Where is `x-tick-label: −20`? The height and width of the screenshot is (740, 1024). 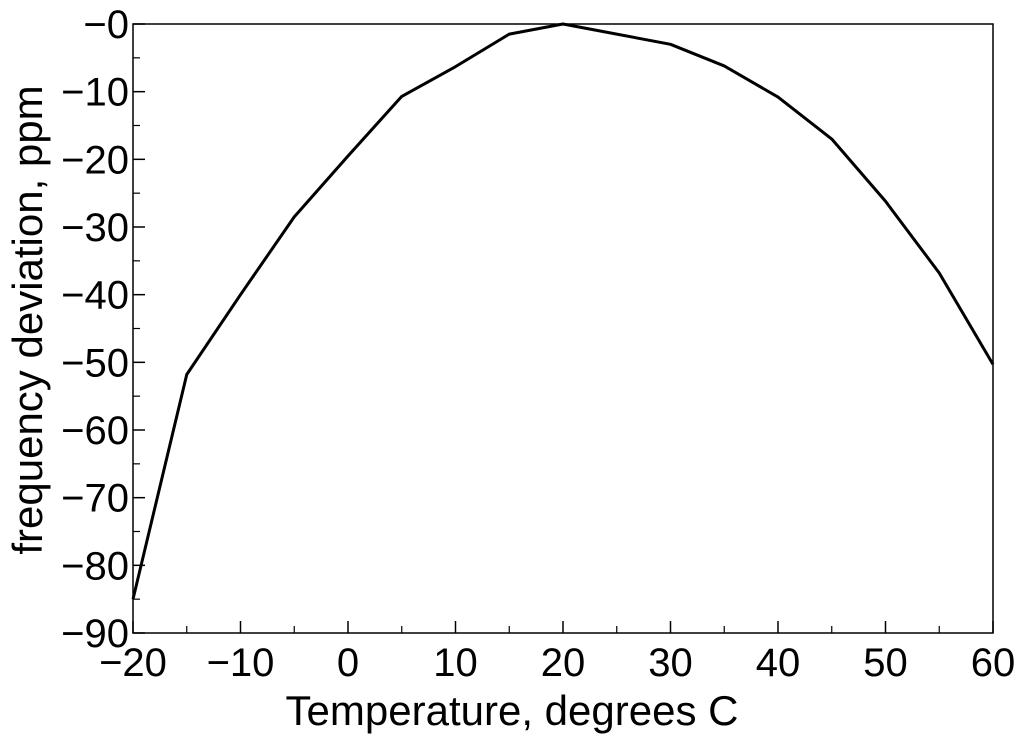
x-tick-label: −20 is located at coordinates (133, 663).